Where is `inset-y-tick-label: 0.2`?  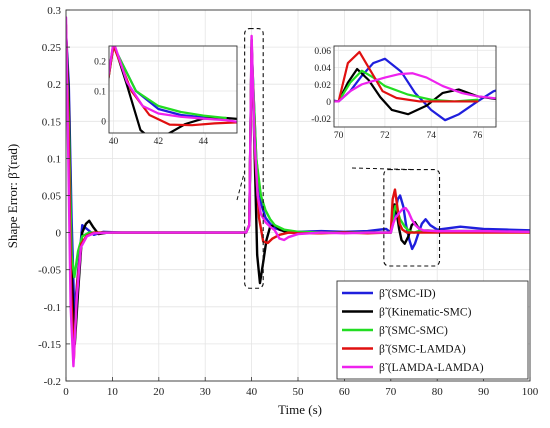 inset-y-tick-label: 0.2 is located at coordinates (100, 63).